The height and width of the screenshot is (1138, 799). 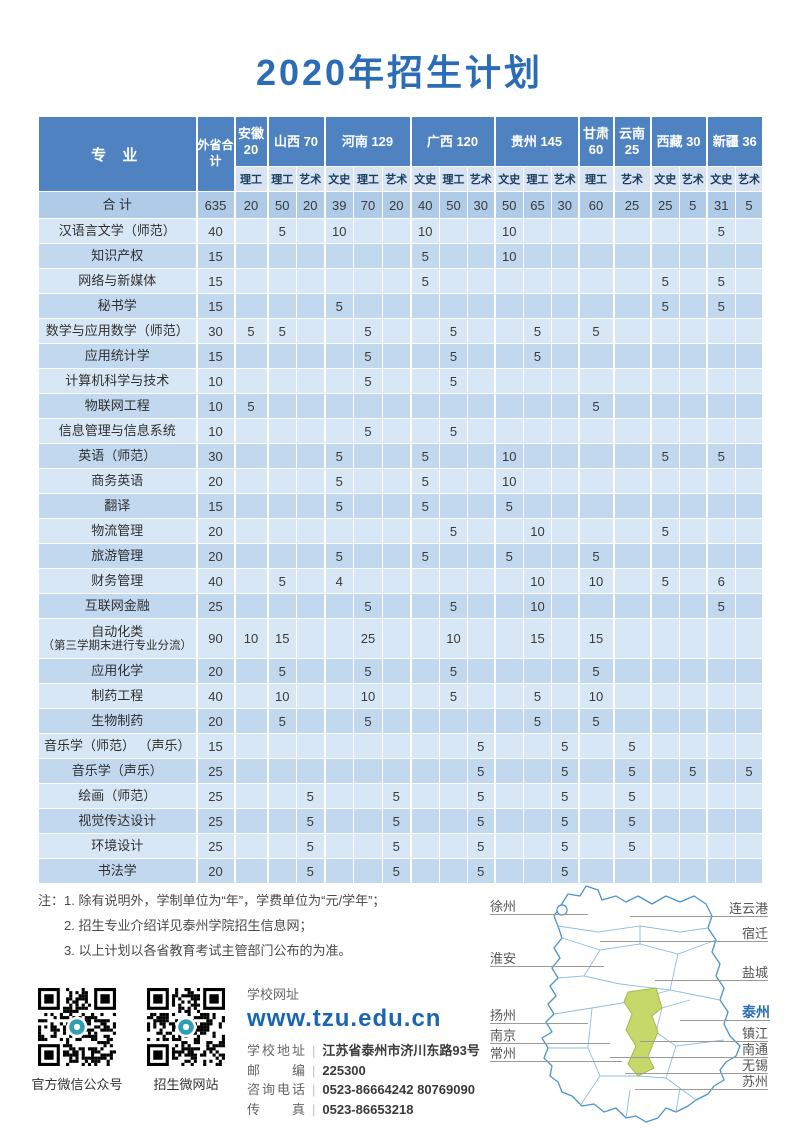 I want to click on major-name: 合 计, so click(x=117, y=205).